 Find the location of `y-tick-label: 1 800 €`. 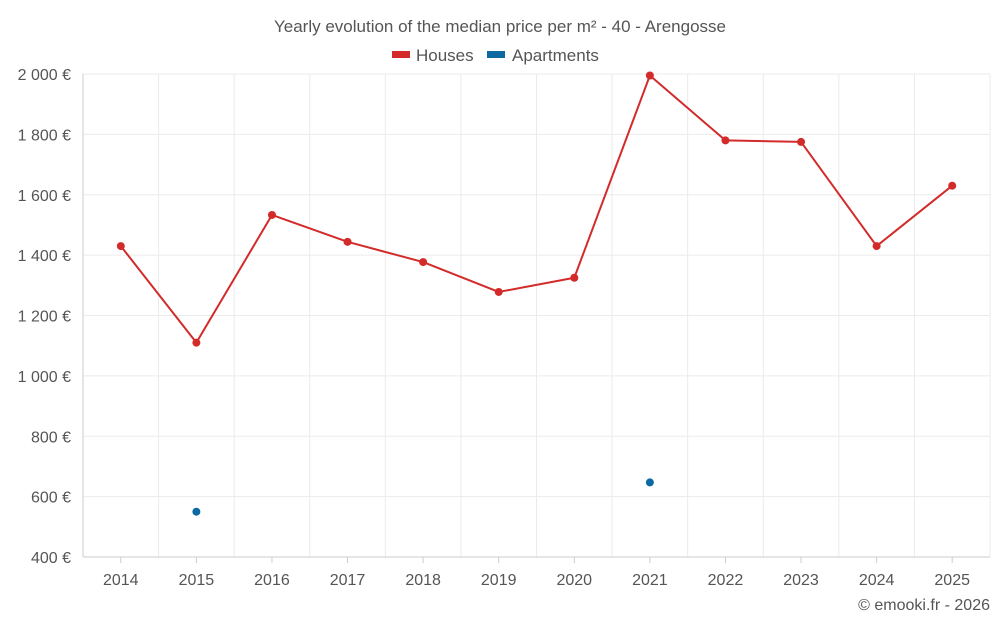

y-tick-label: 1 800 € is located at coordinates (44, 135).